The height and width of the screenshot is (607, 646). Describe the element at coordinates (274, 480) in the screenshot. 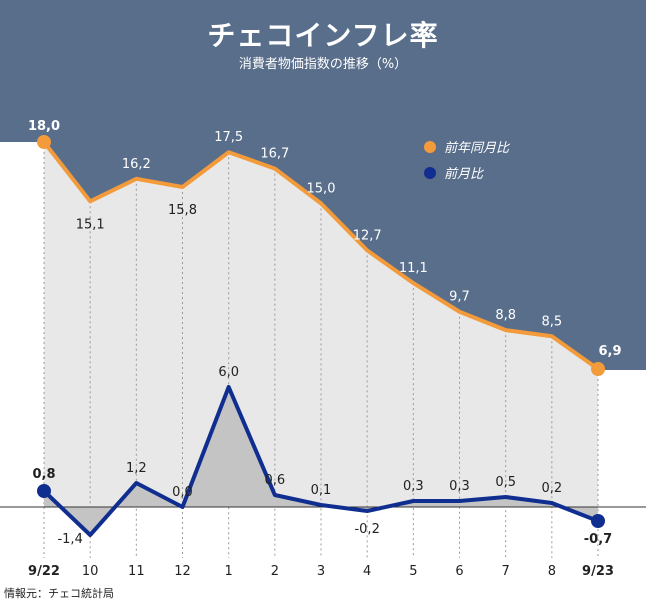

I see `mom-data-label: 0,6` at that location.